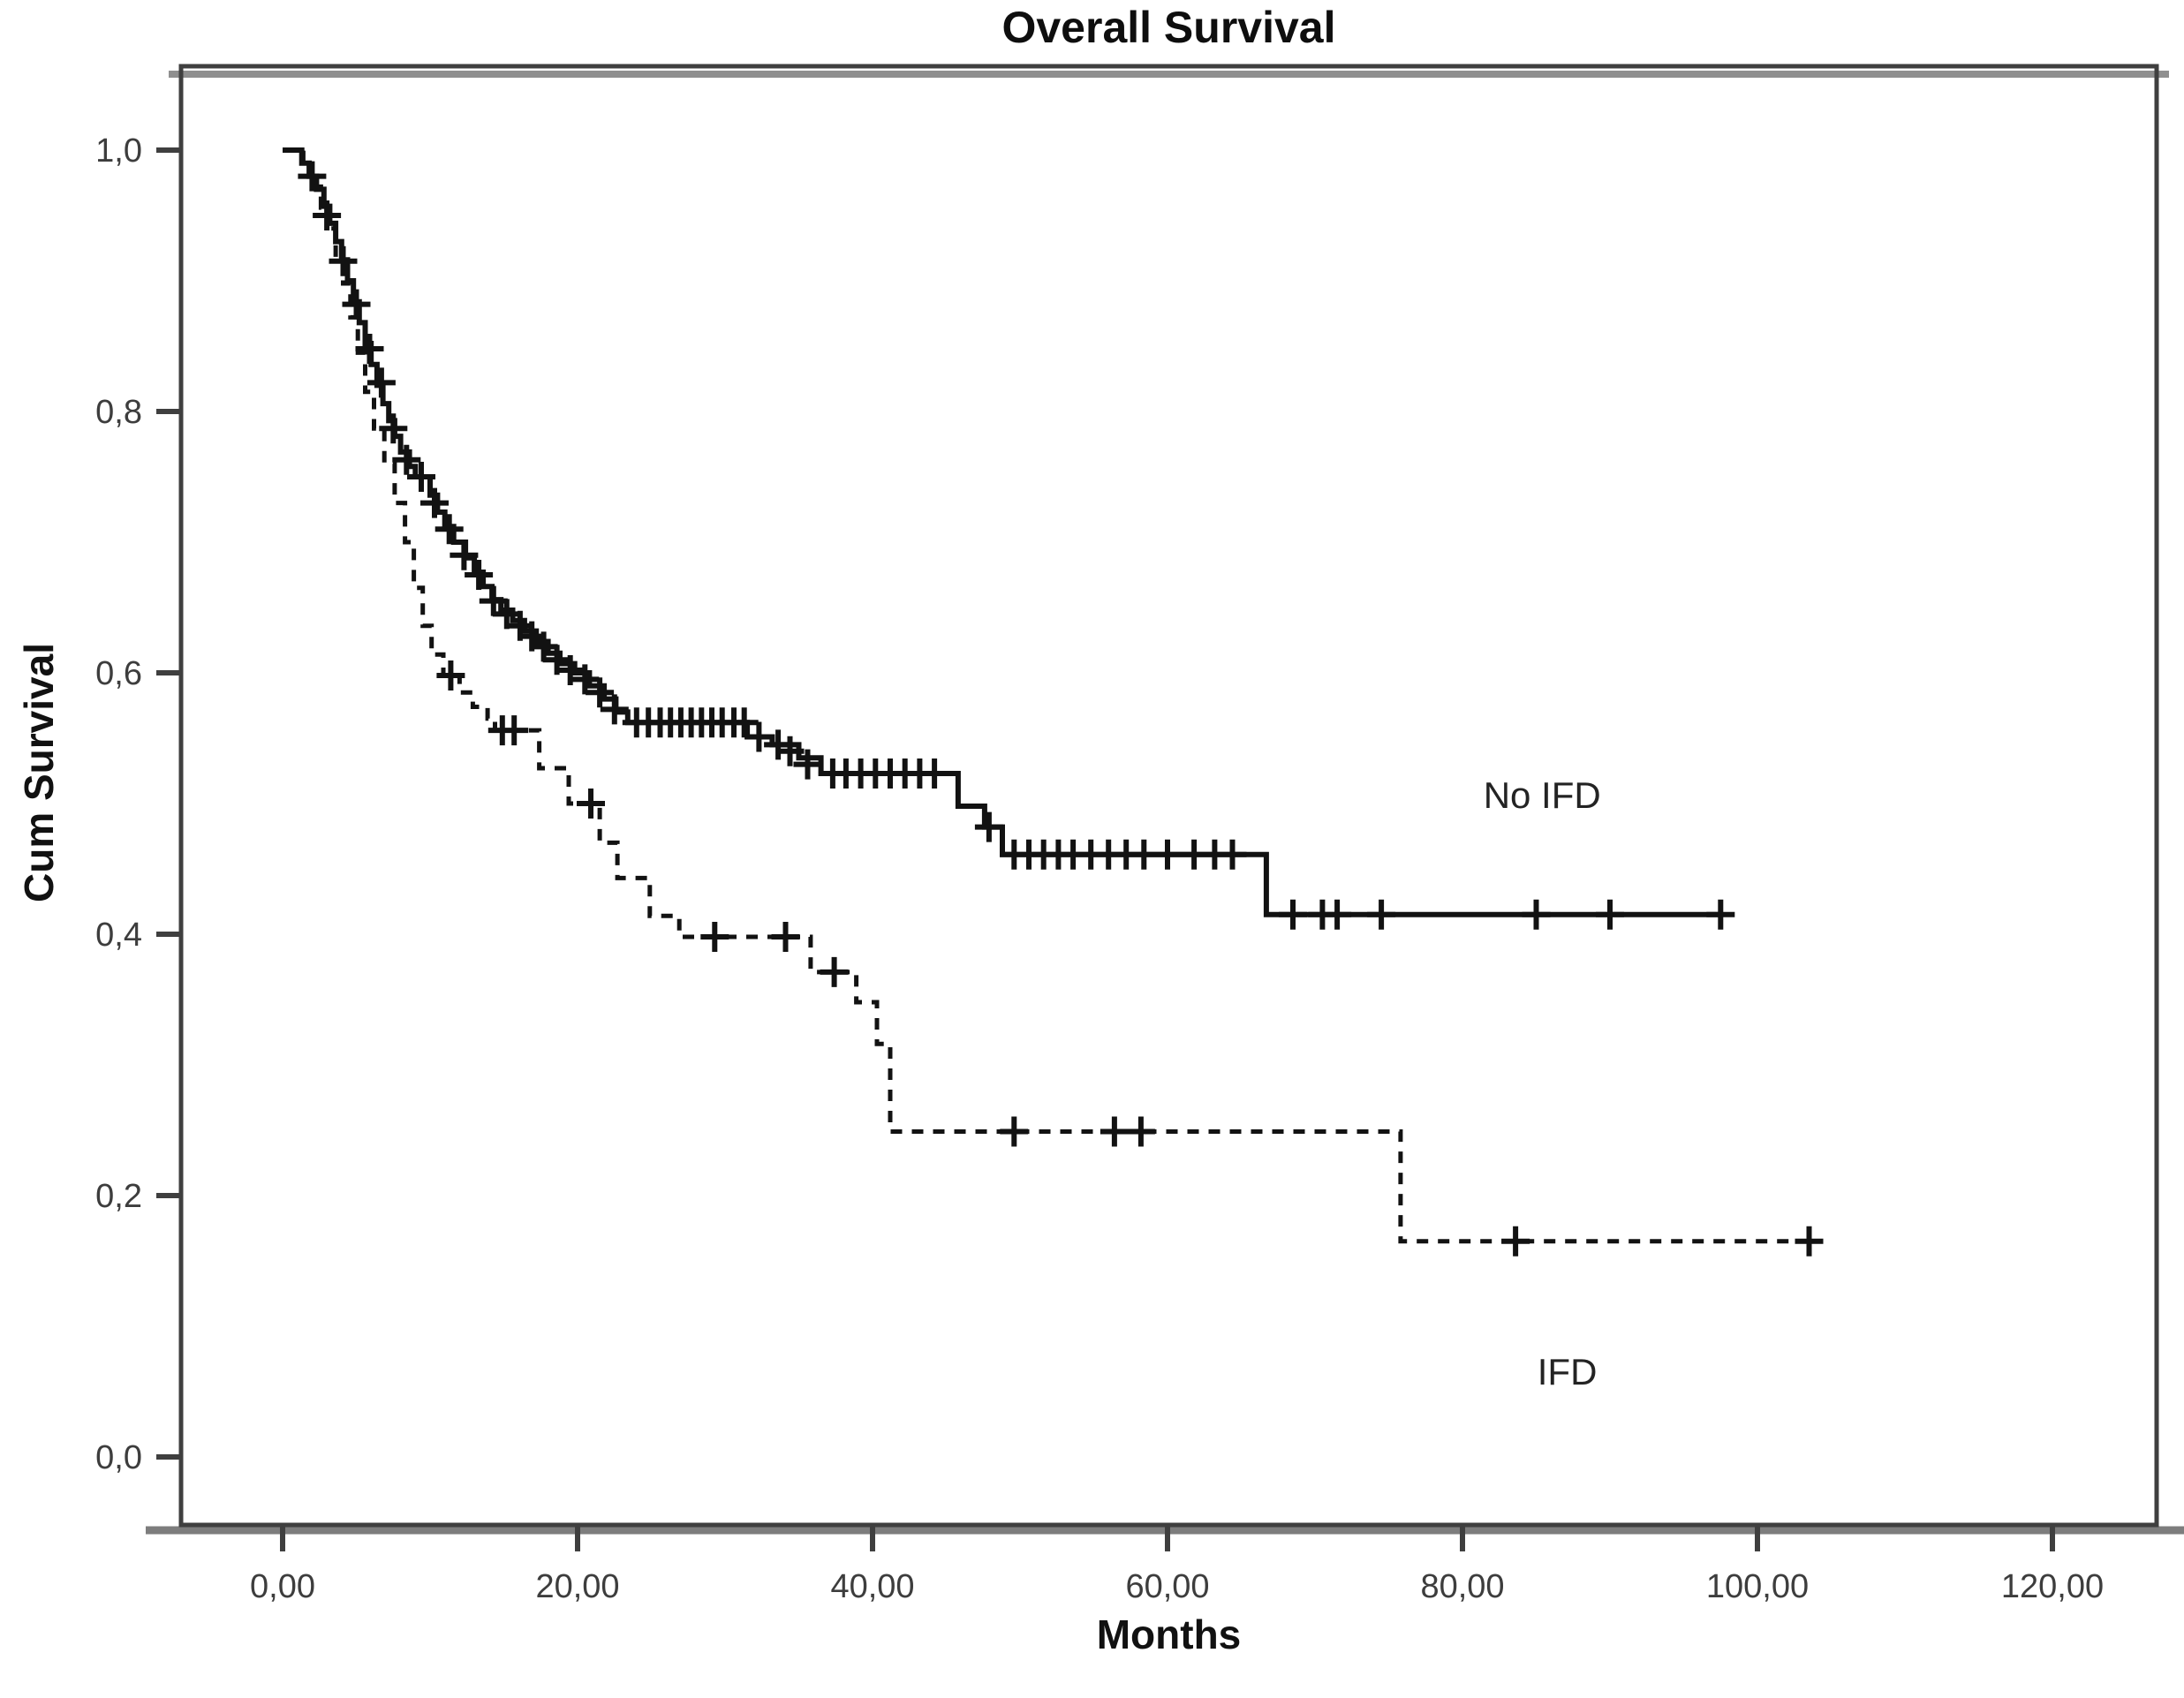 Image resolution: width=2184 pixels, height=1698 pixels. What do you see at coordinates (1757, 1586) in the screenshot?
I see `x-tick-label: 100,00` at bounding box center [1757, 1586].